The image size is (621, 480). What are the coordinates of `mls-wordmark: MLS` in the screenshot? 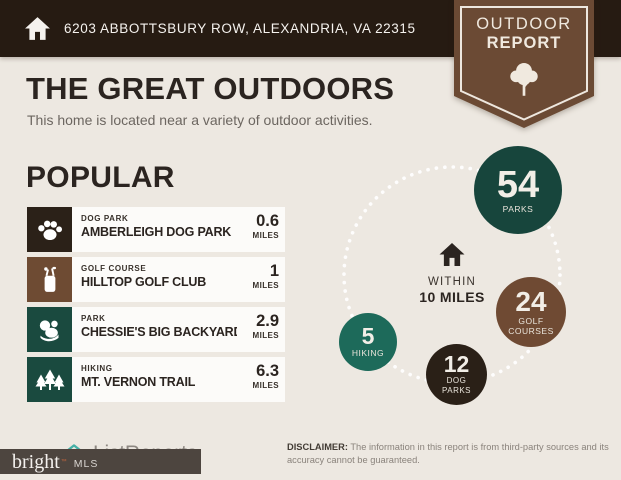 It's located at (86, 463).